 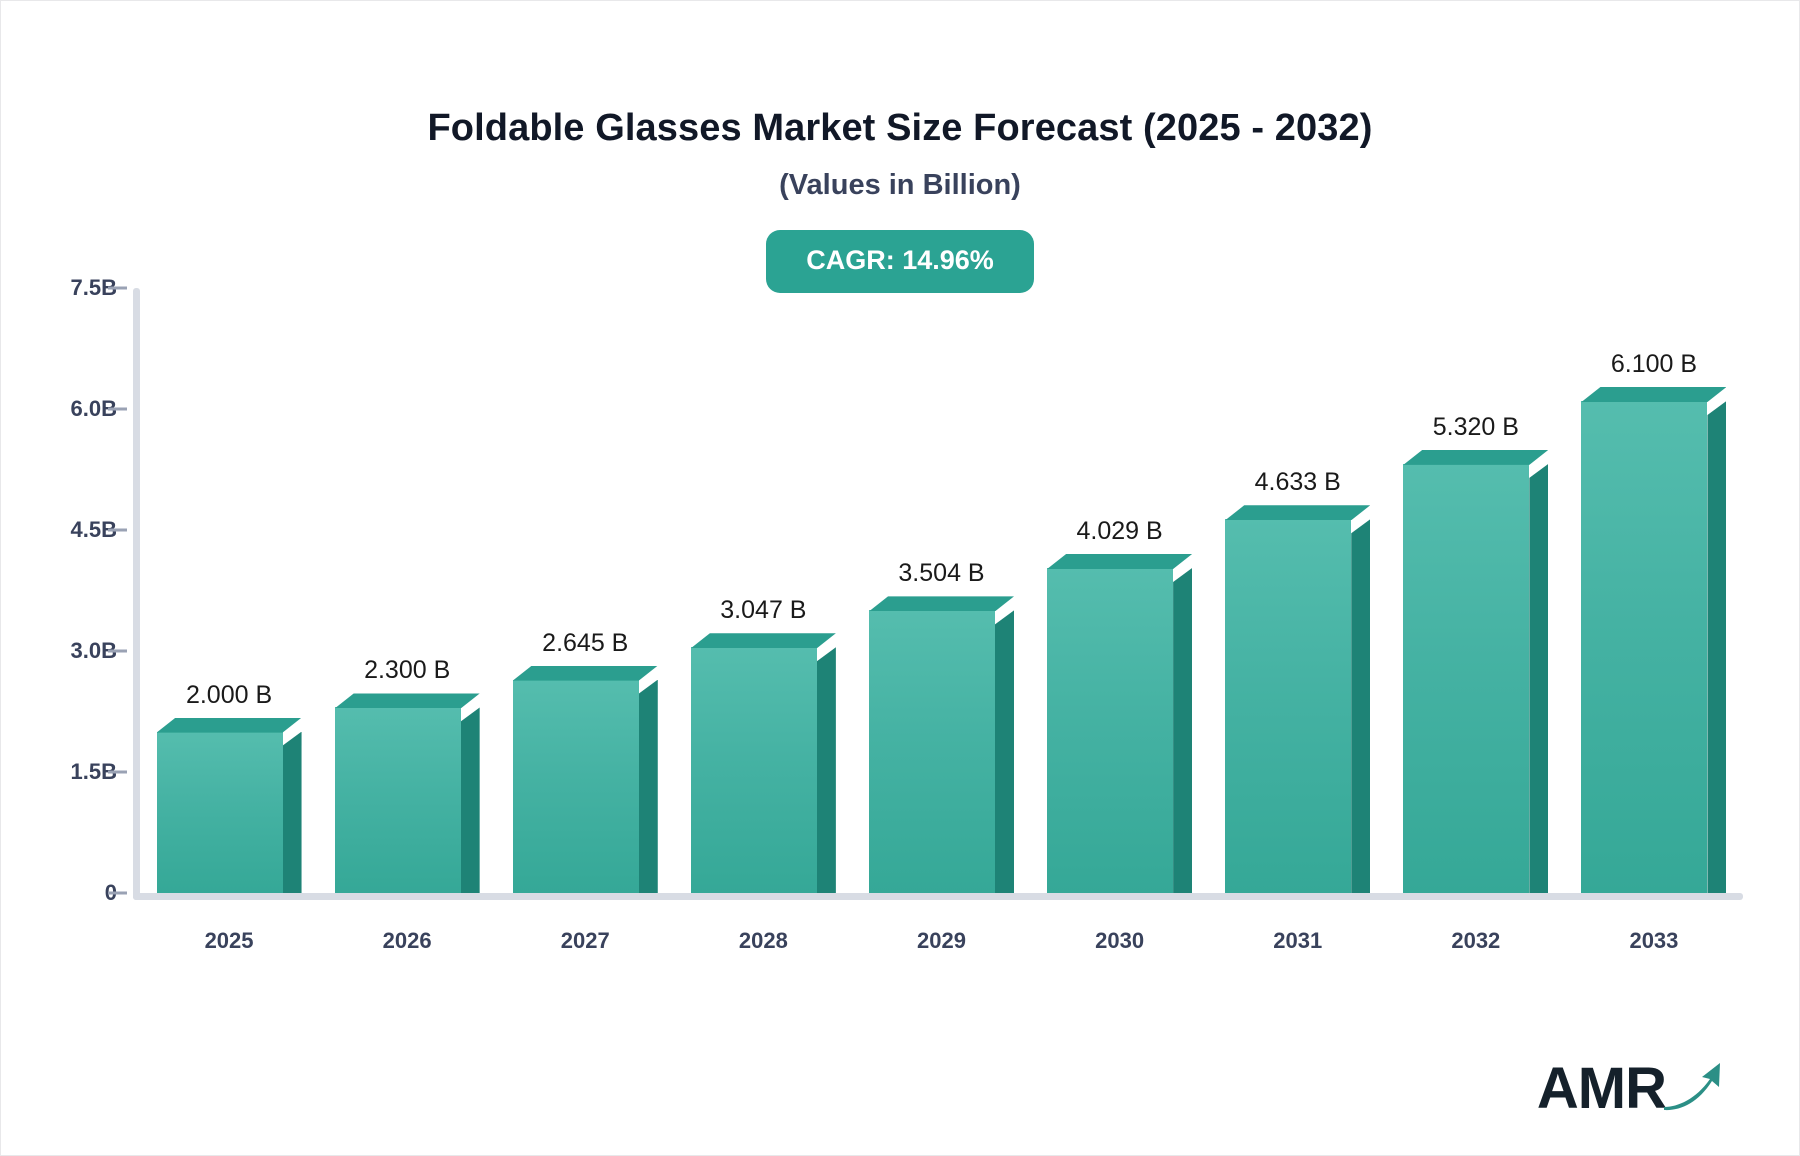 I want to click on y-axis-tick-label: 4.5B, so click(x=93, y=529).